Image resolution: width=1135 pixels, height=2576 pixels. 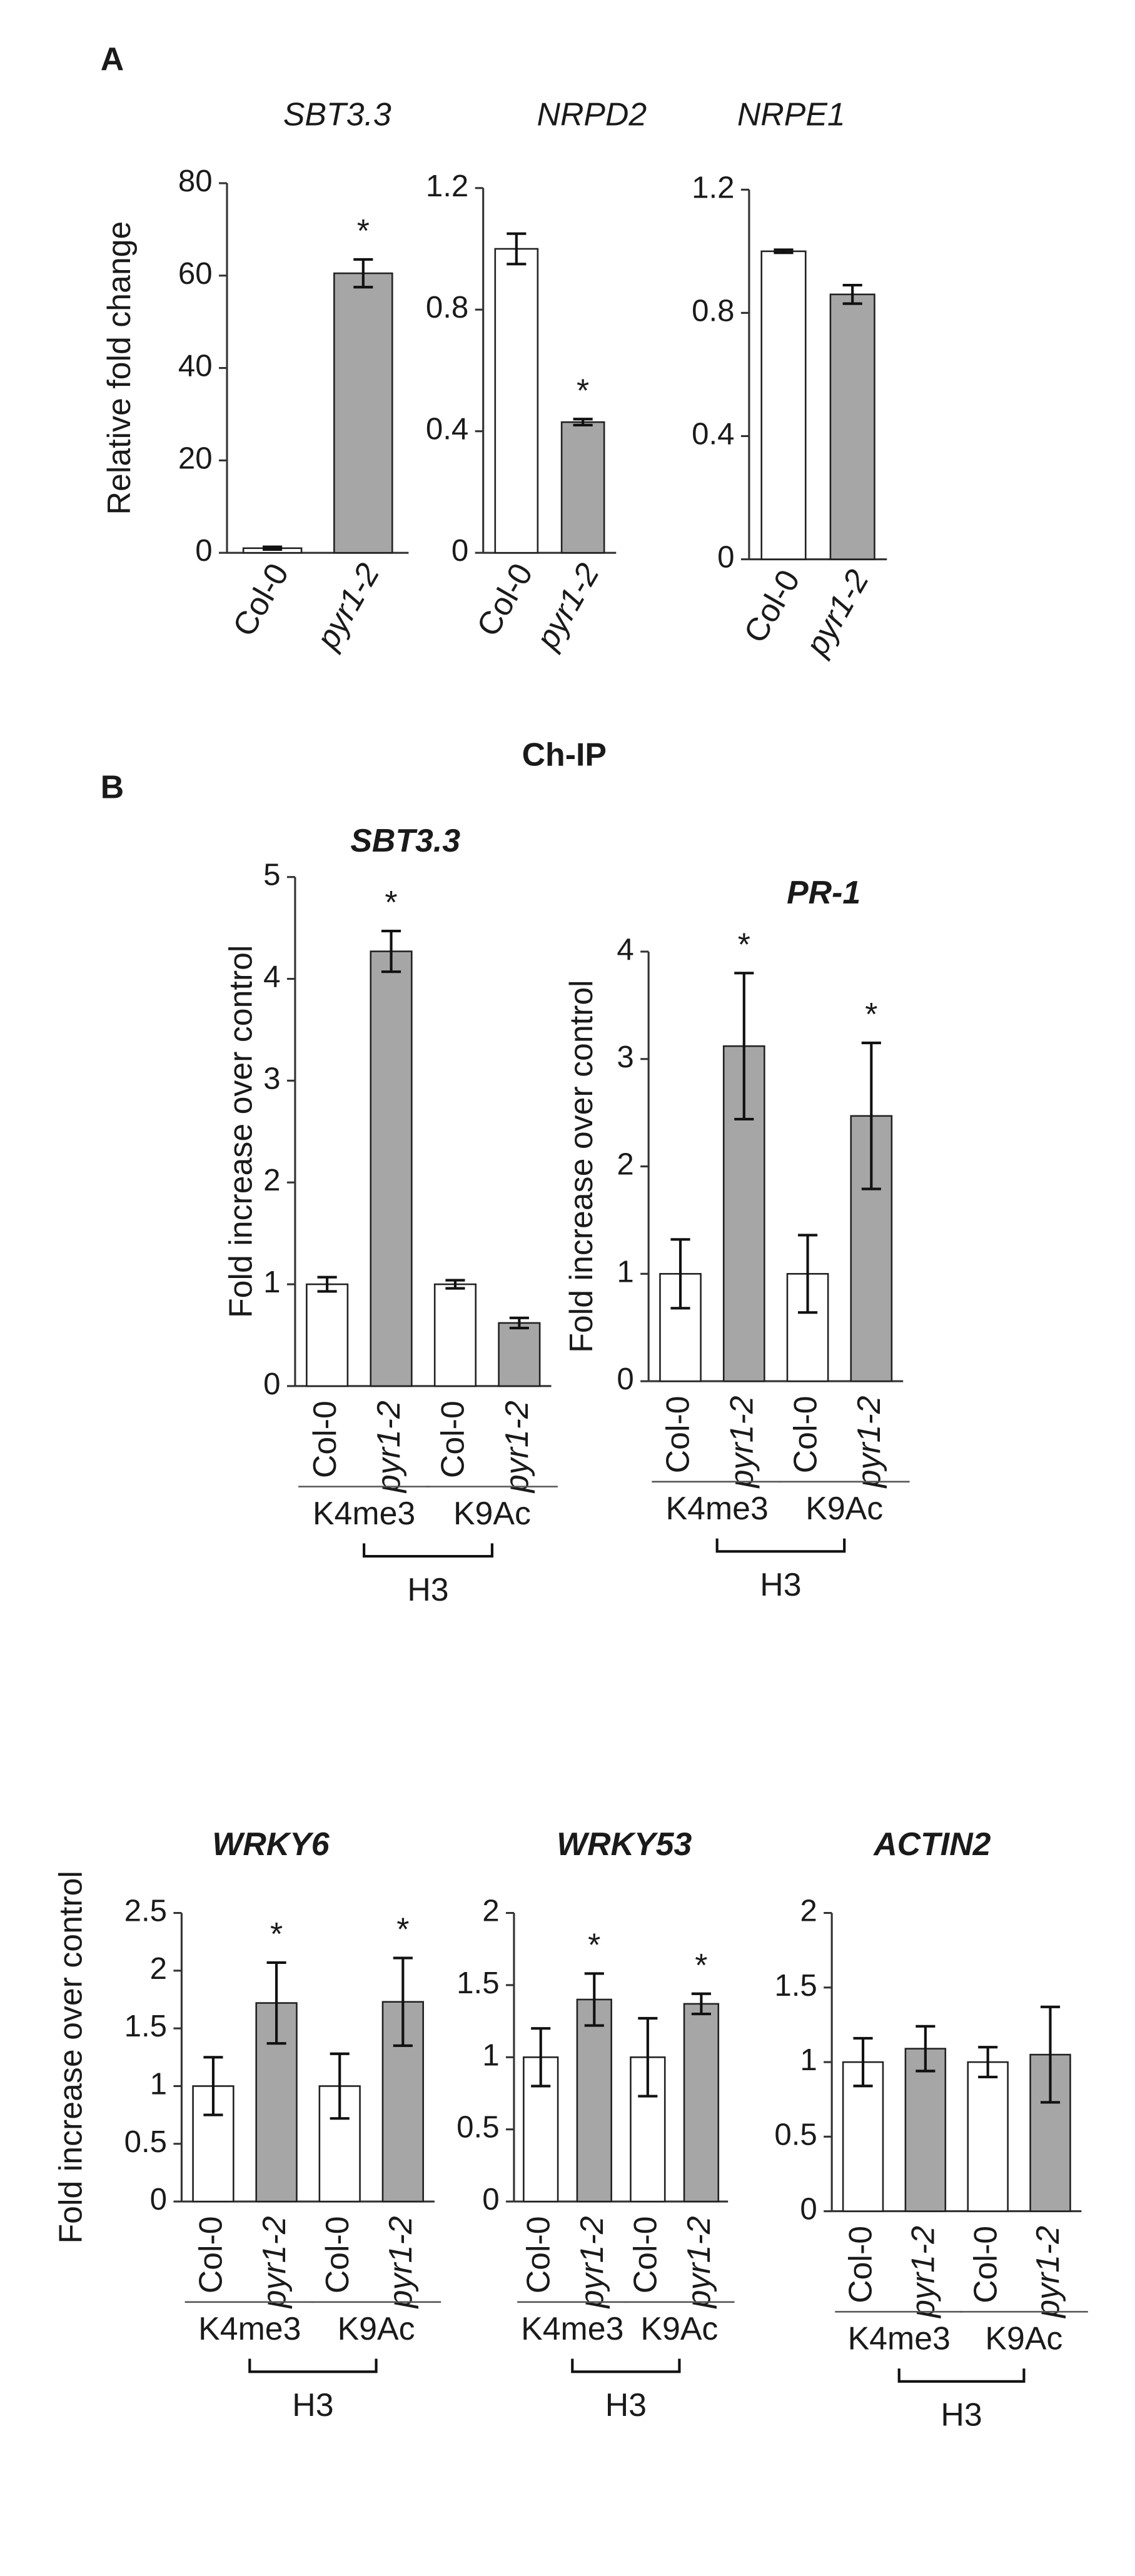 I want to click on y-axis-label: Relative fold change, so click(x=119, y=368).